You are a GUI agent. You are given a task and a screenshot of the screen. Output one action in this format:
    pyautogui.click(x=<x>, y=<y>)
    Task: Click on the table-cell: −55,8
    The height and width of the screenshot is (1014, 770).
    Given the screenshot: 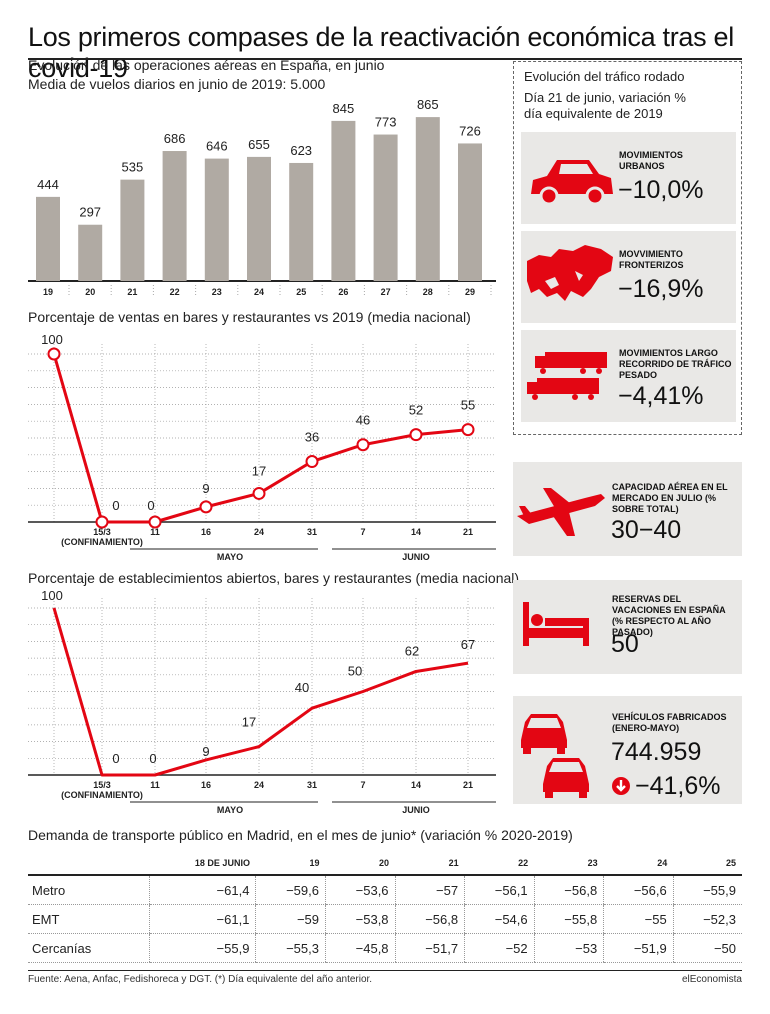 What is the action you would take?
    pyautogui.click(x=568, y=919)
    